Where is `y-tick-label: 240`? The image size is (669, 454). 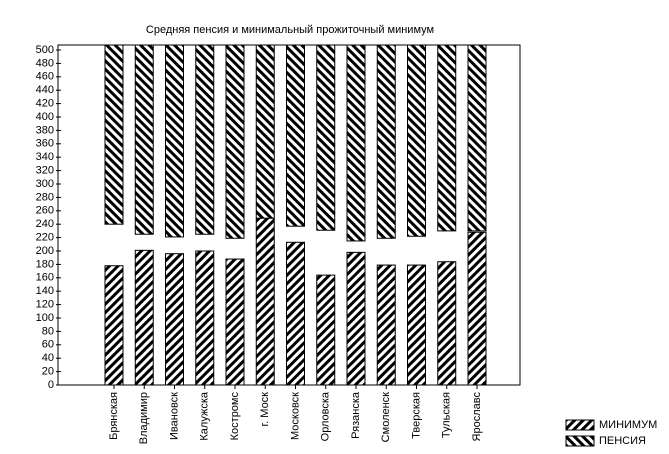 y-tick-label: 240 is located at coordinates (45, 224).